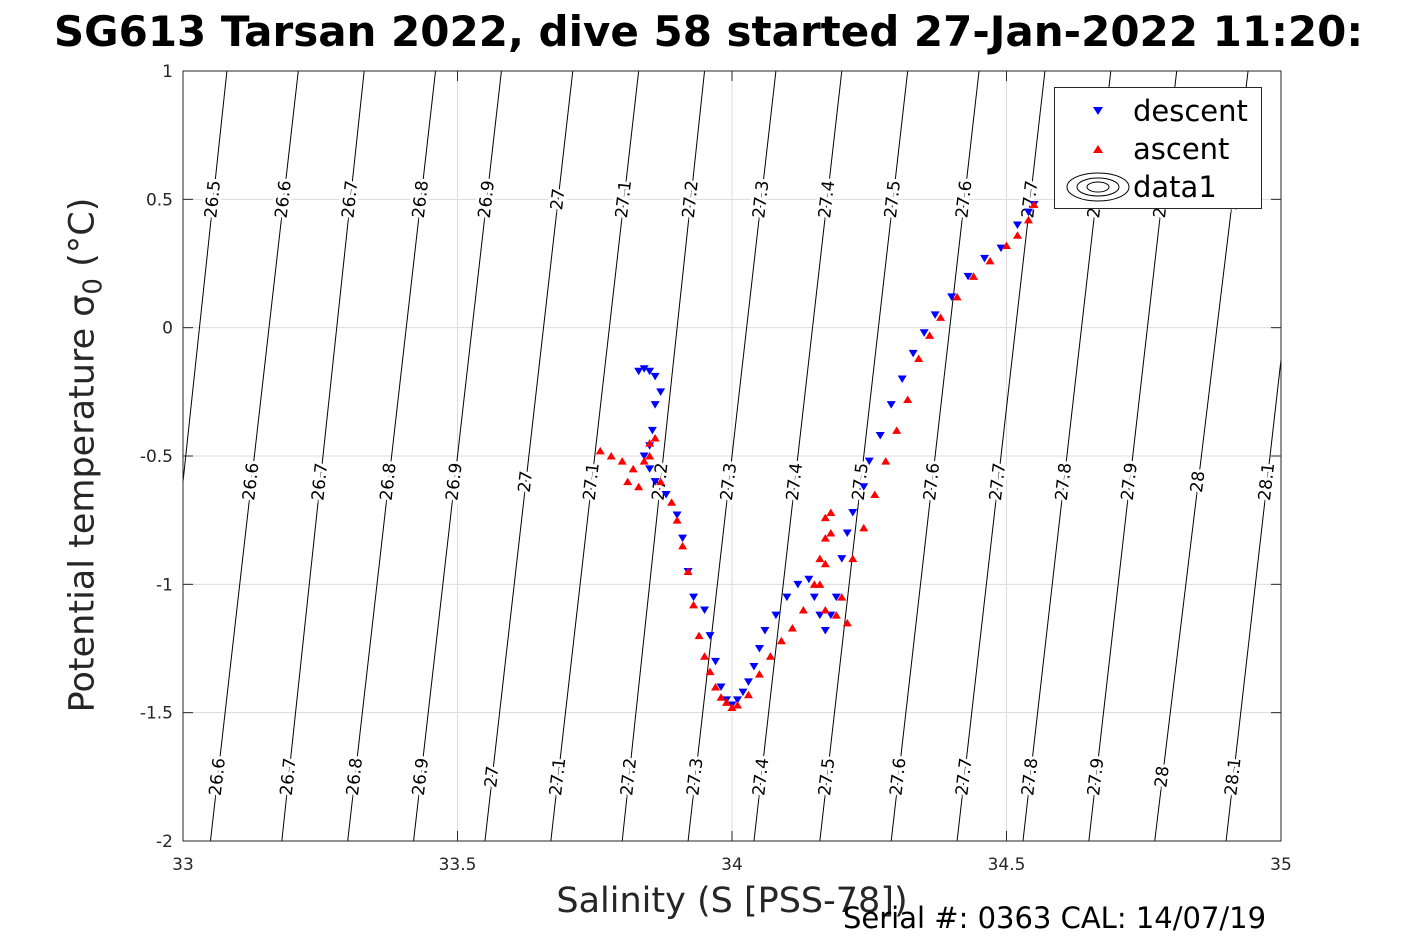 This screenshot has height=945, width=1417. What do you see at coordinates (164, 585) in the screenshot?
I see `y-tick-label: -1` at bounding box center [164, 585].